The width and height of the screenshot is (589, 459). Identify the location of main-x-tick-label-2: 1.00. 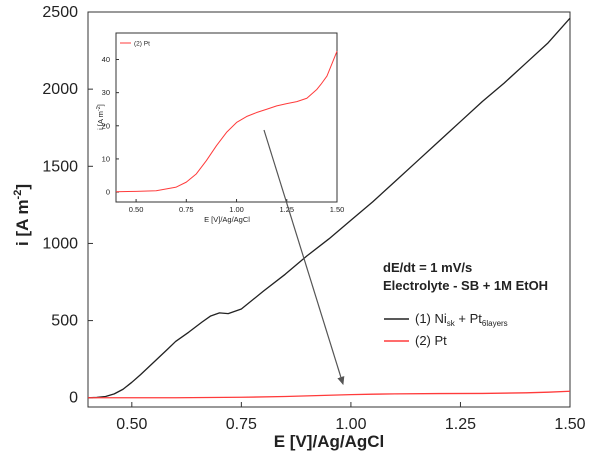
(350, 424).